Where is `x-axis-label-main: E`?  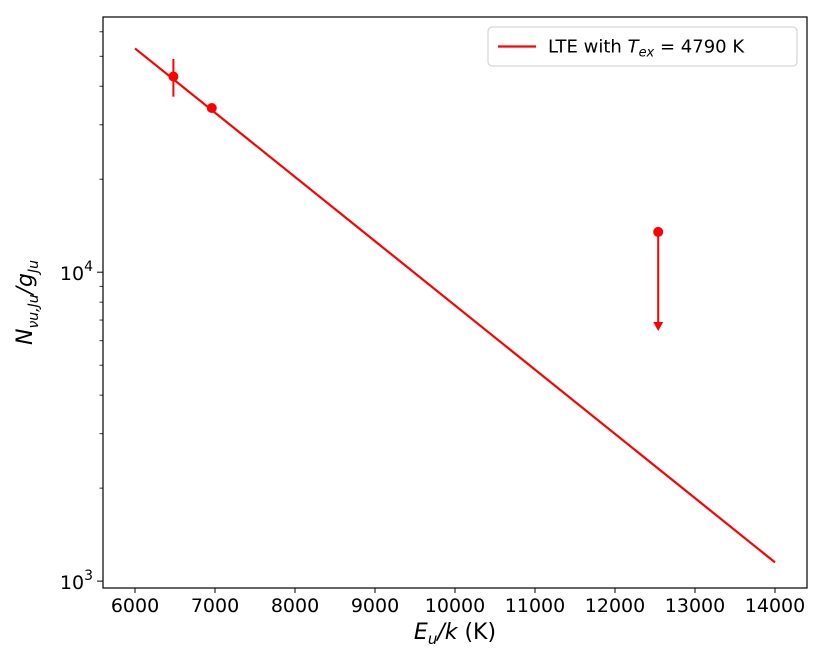
x-axis-label-main: E is located at coordinates (421, 632).